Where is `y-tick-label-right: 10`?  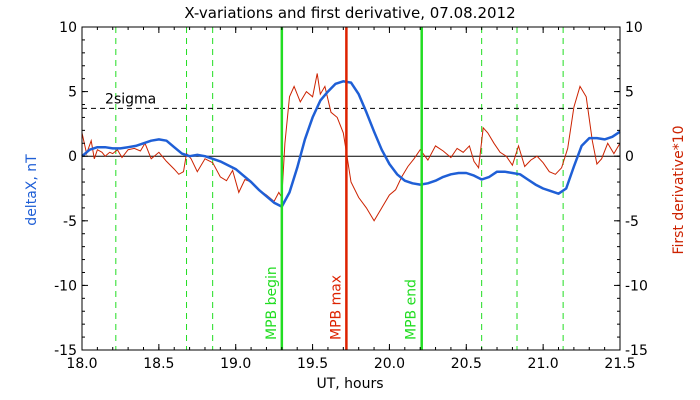
y-tick-label-right: 10 is located at coordinates (634, 28).